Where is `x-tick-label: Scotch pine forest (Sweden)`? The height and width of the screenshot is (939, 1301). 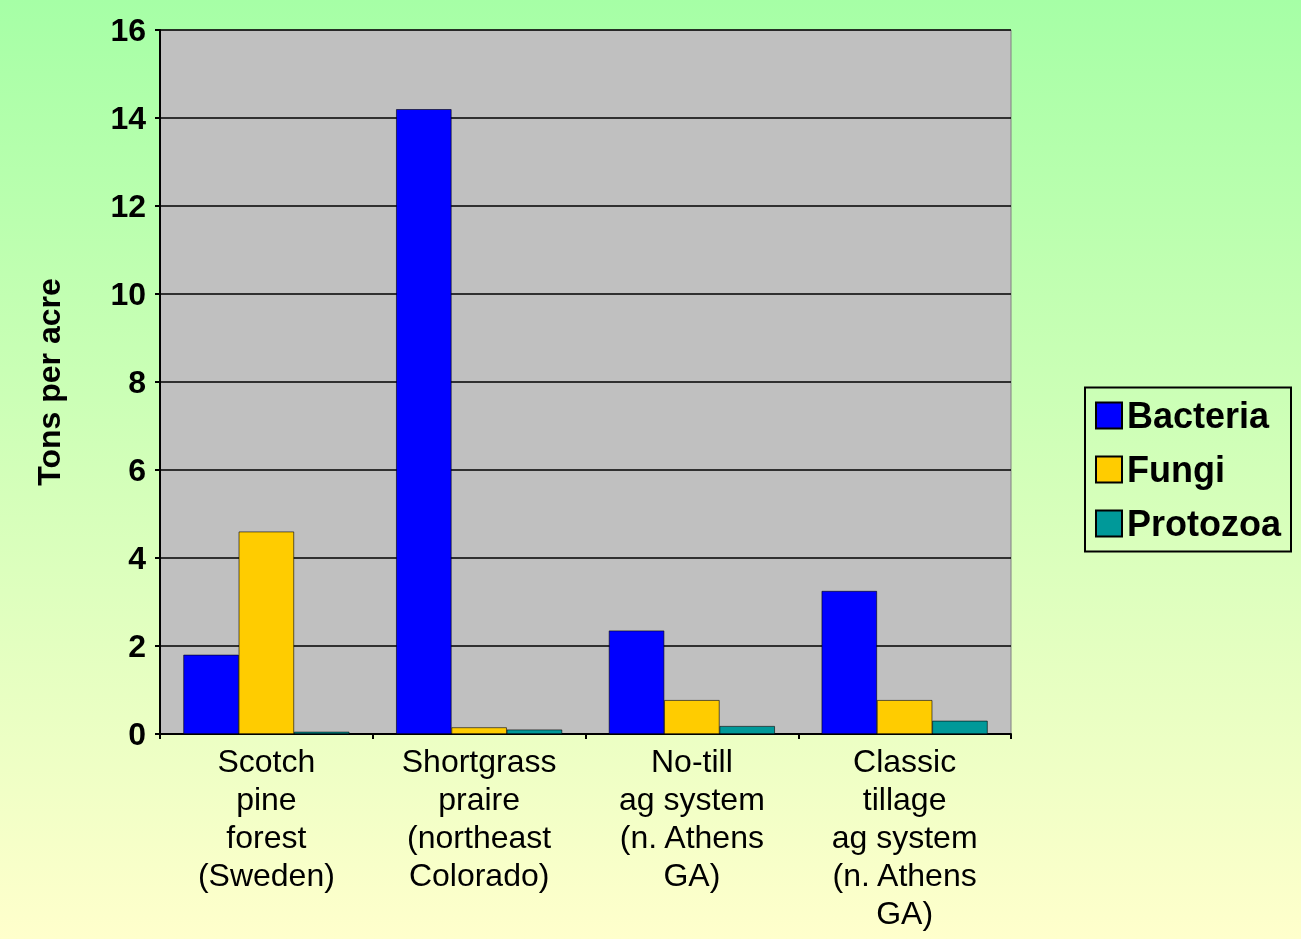 x-tick-label: Scotch pine forest (Sweden) is located at coordinates (266, 818).